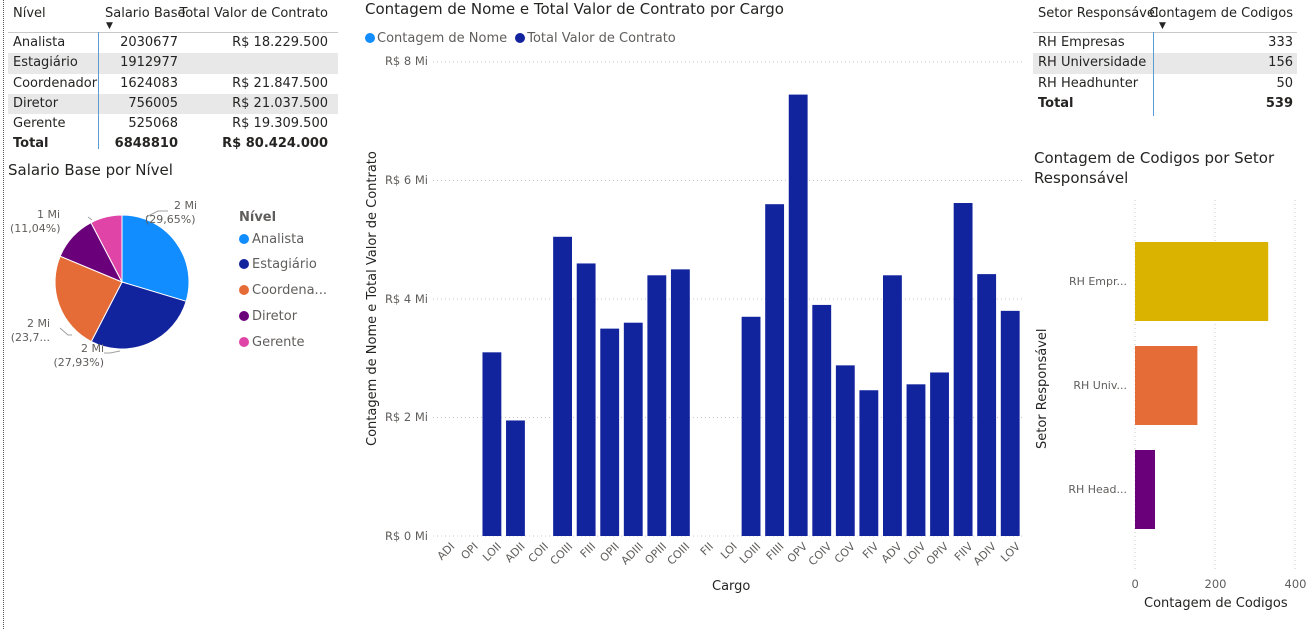 The width and height of the screenshot is (1309, 629). Describe the element at coordinates (406, 536) in the screenshot. I see `y-tick-label: R$ 0 Mi` at that location.